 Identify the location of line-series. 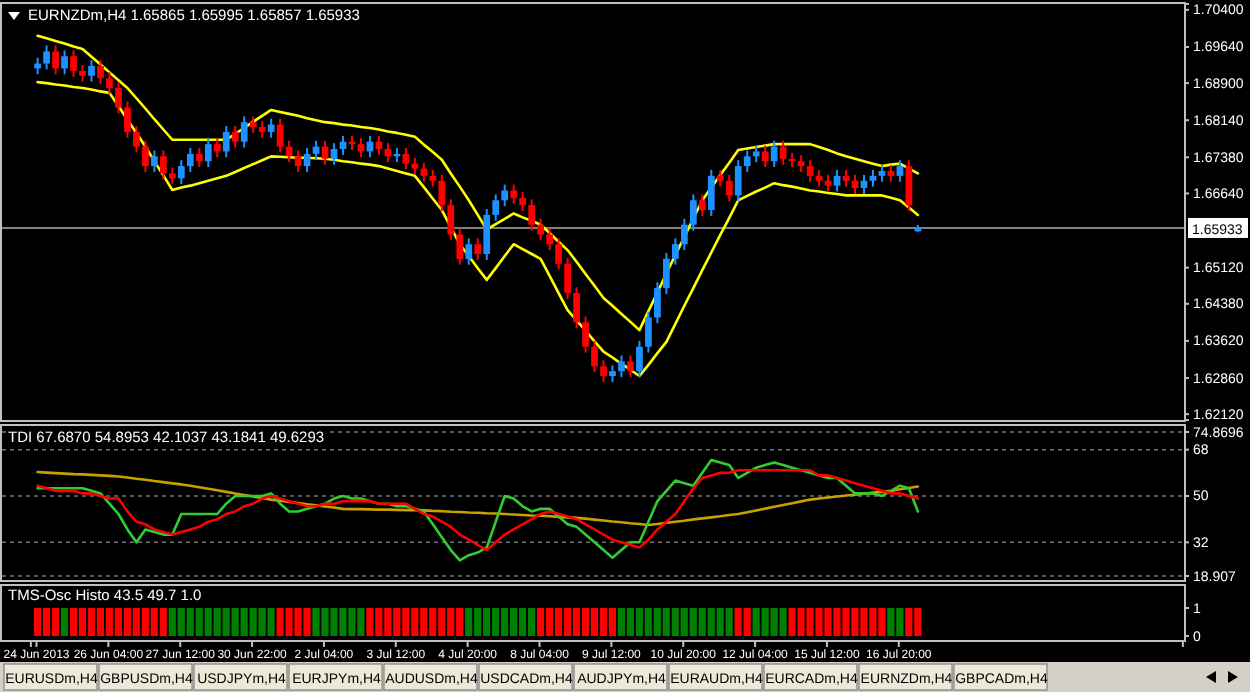
(478, 498).